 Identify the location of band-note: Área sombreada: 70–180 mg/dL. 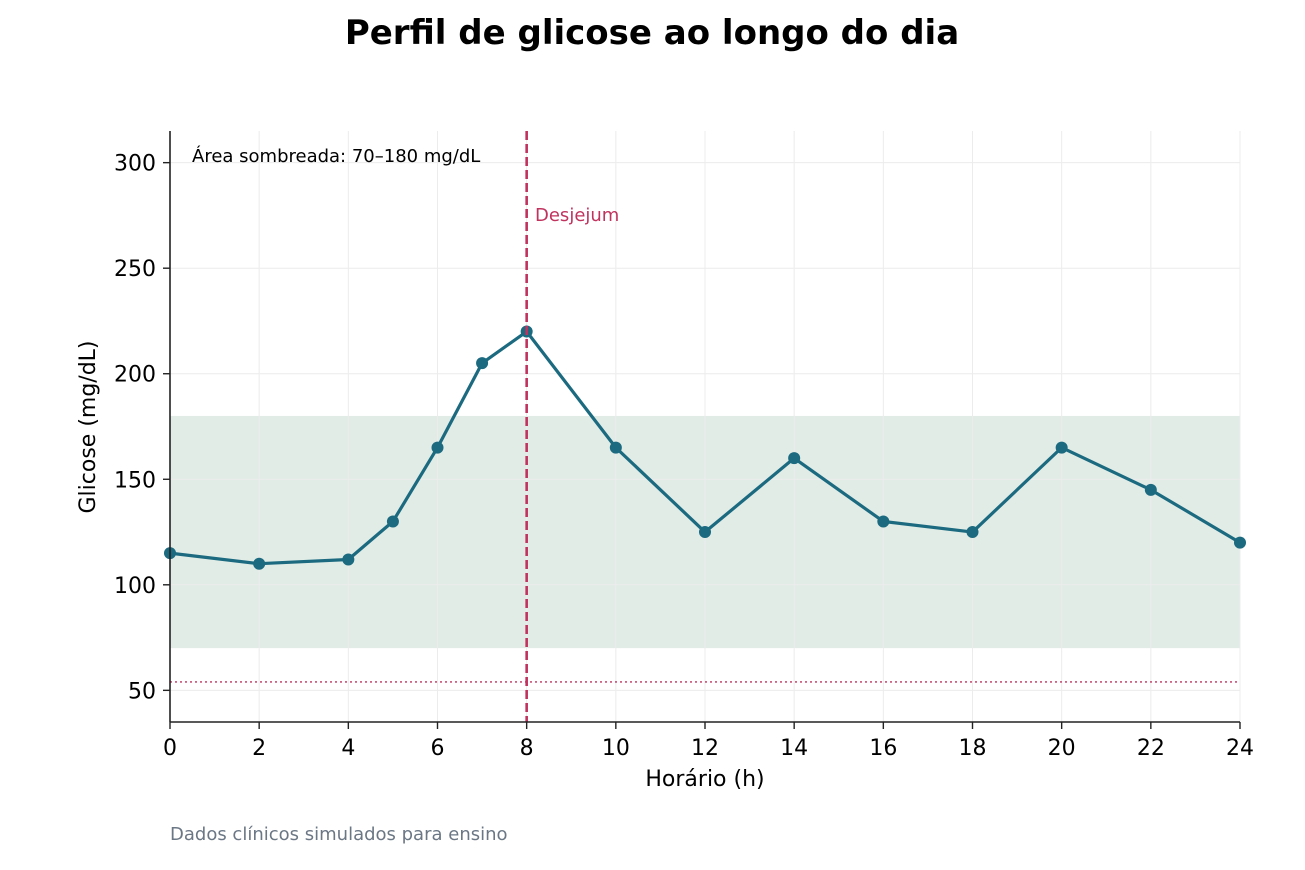
(336, 156).